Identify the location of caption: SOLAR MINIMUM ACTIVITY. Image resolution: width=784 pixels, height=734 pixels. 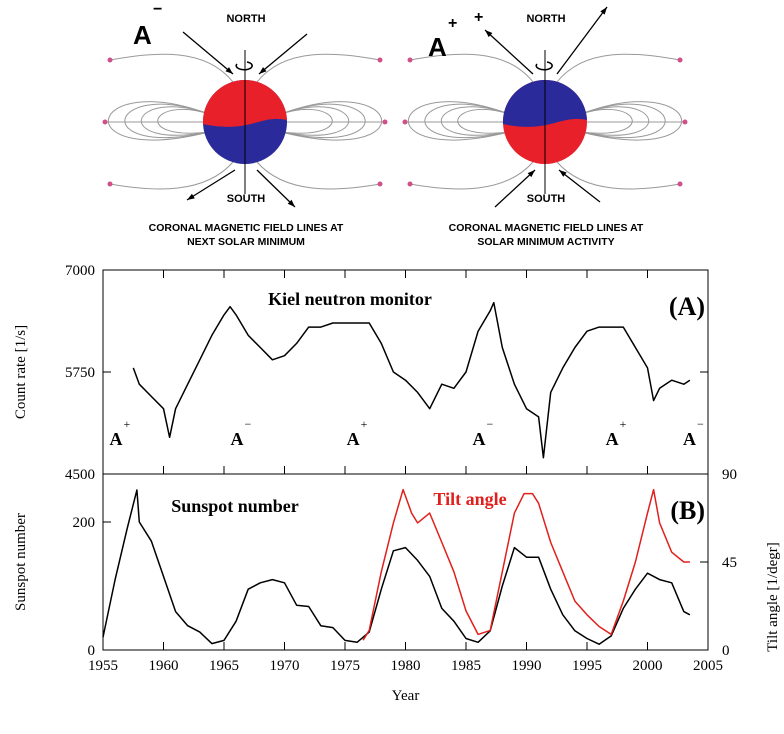
(545, 242).